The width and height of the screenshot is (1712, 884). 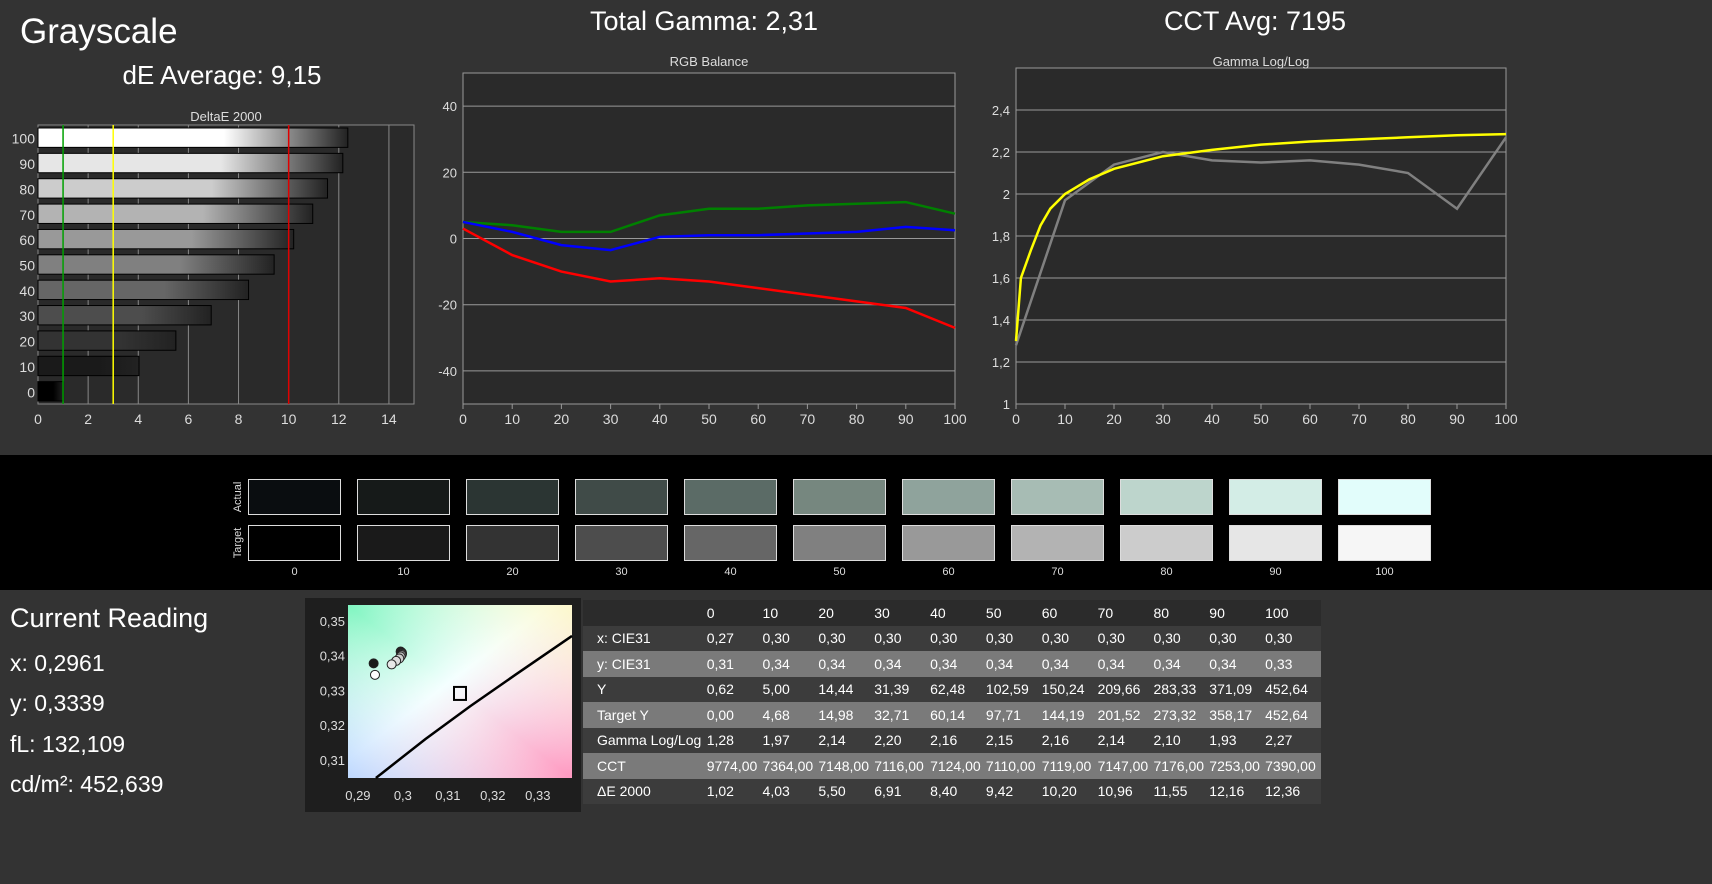 What do you see at coordinates (1006, 194) in the screenshot?
I see `ytick: 2` at bounding box center [1006, 194].